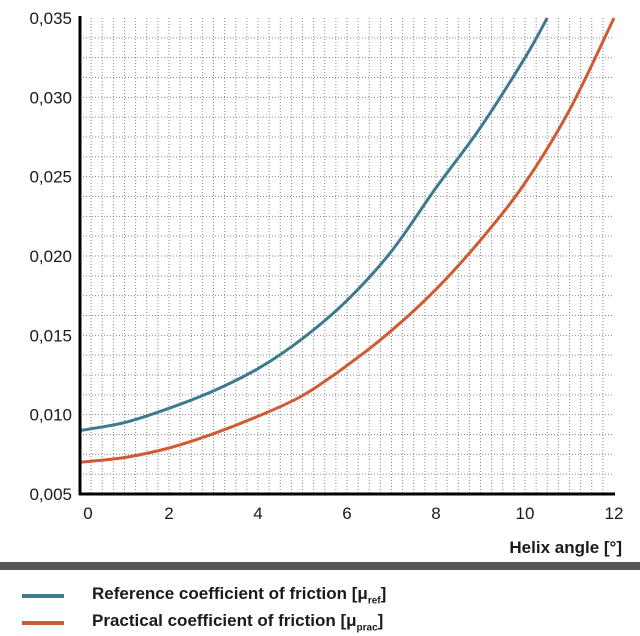 This screenshot has width=640, height=636. What do you see at coordinates (168, 513) in the screenshot?
I see `x-tick-label: 2` at bounding box center [168, 513].